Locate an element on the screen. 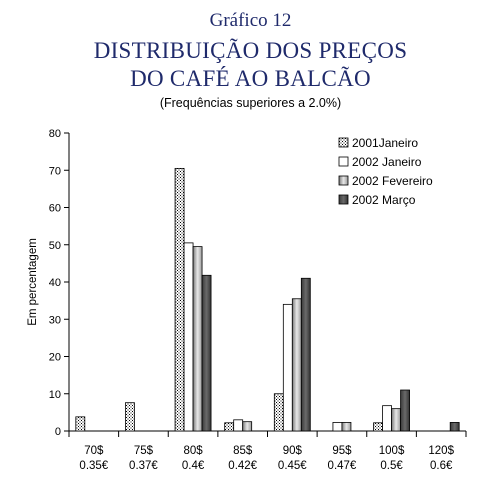 This screenshot has width=501, height=484. x-tick-label: 90$ is located at coordinates (293, 451).